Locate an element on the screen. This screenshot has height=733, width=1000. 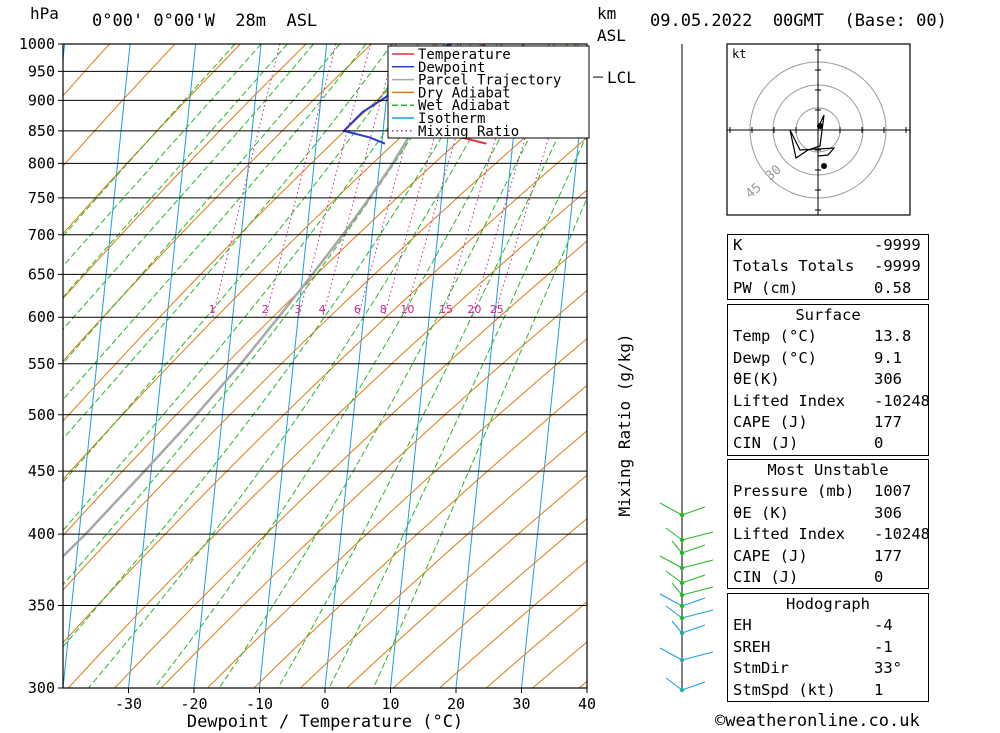
legend-entry: Dewpoint is located at coordinates (451, 68).